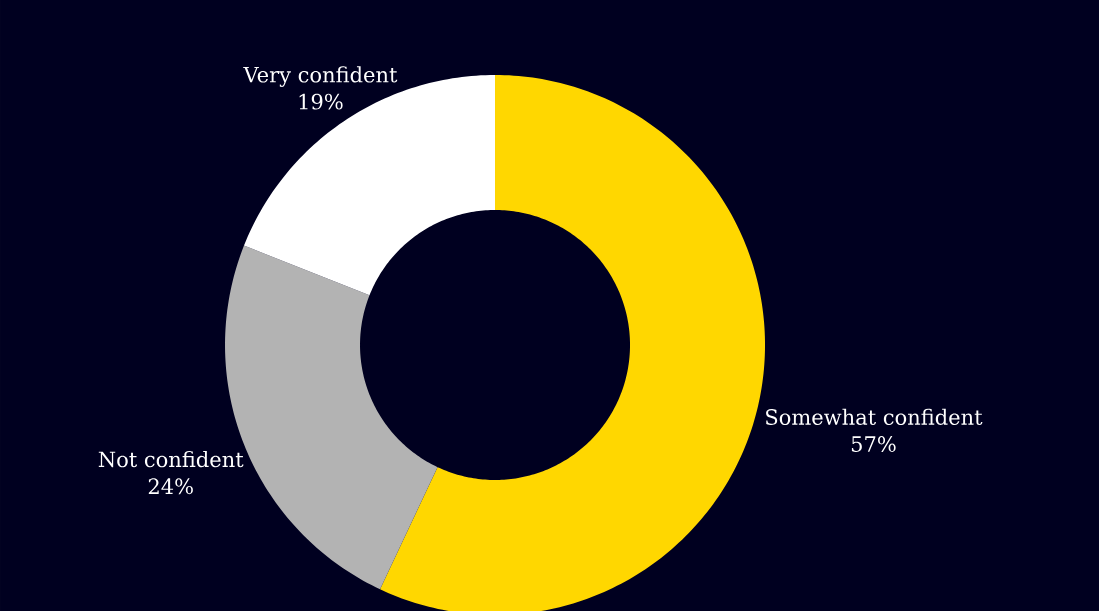 The height and width of the screenshot is (611, 1099). What do you see at coordinates (171, 459) in the screenshot?
I see `slice-label: Not confident` at bounding box center [171, 459].